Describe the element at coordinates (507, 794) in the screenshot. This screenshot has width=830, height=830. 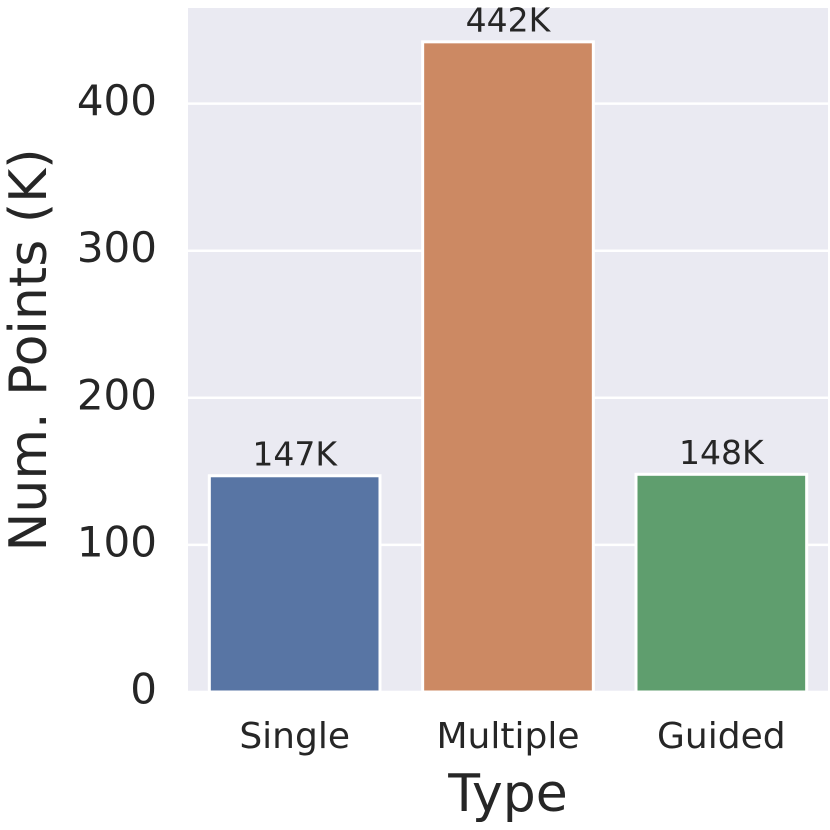
I see `x-axis-label: Type` at that location.